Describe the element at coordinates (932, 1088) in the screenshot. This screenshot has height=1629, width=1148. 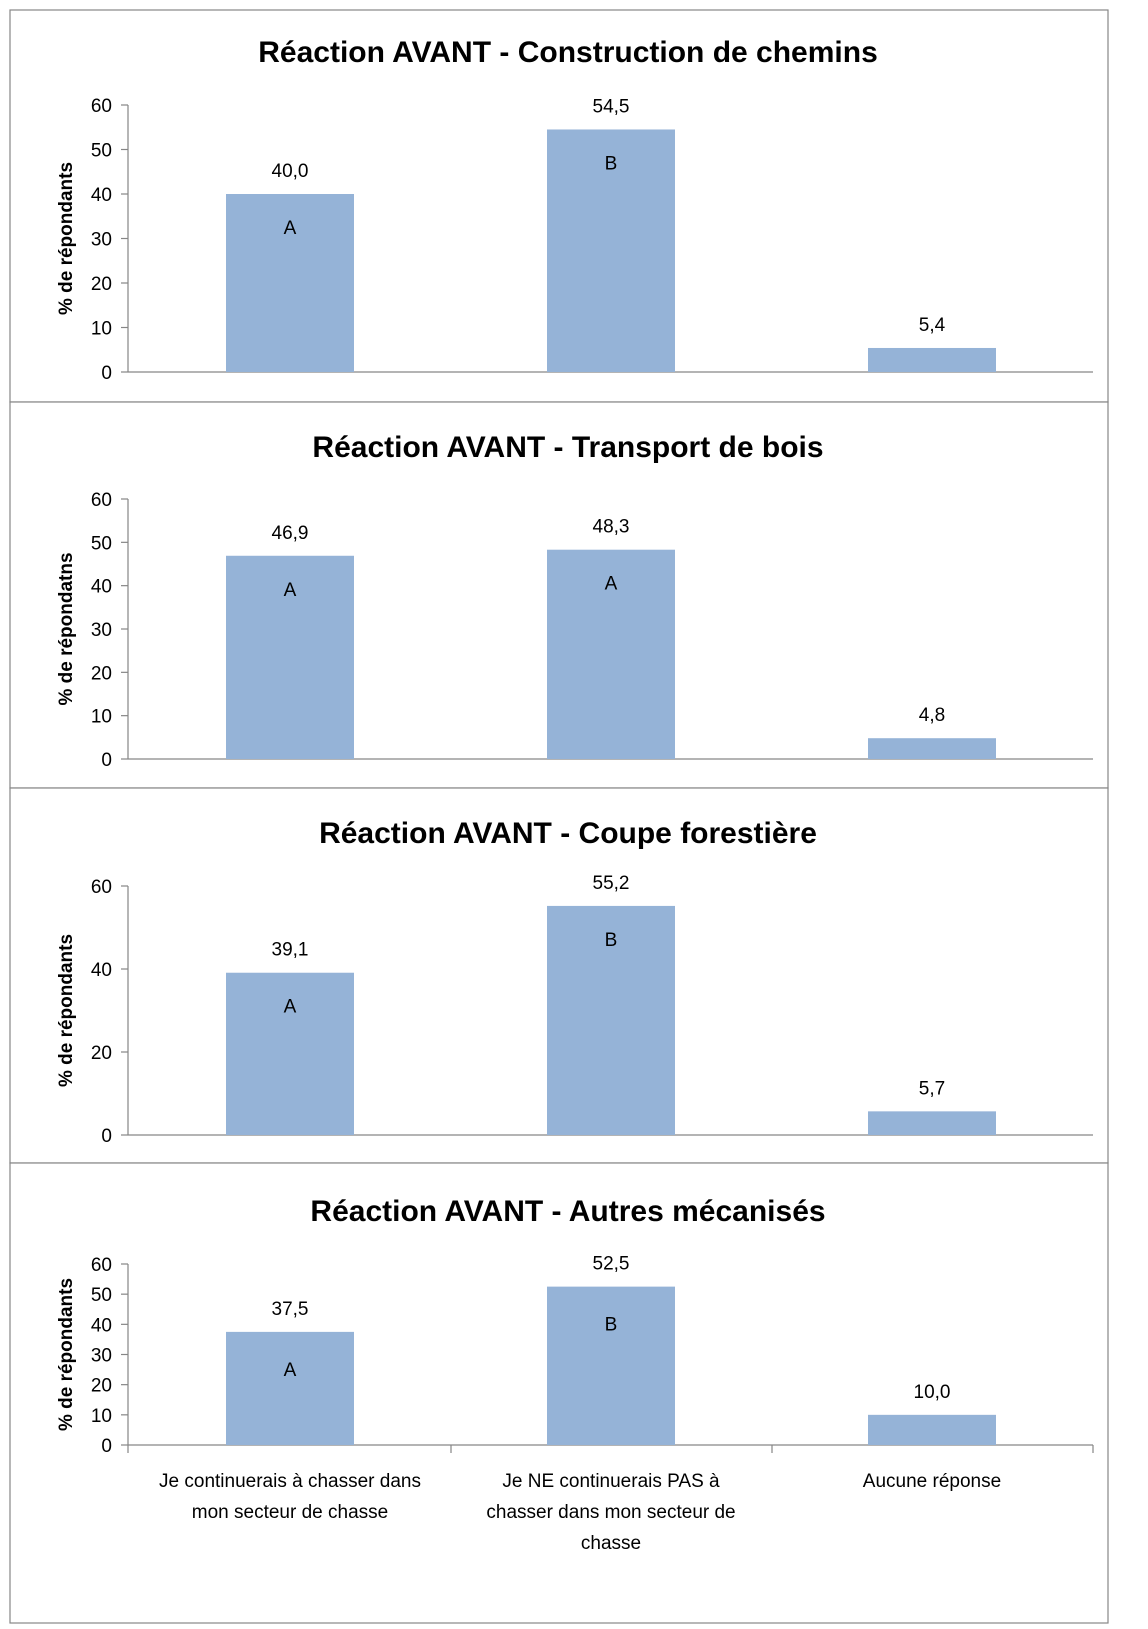
I see `data-label: 5,7` at that location.